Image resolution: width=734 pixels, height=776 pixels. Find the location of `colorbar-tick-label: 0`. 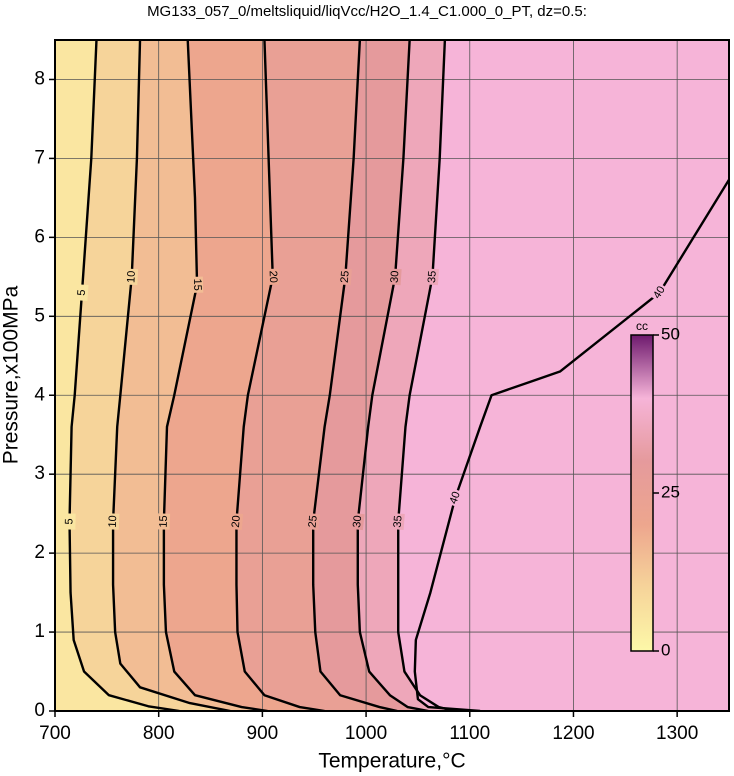

colorbar-tick-label: 0 is located at coordinates (665, 649).